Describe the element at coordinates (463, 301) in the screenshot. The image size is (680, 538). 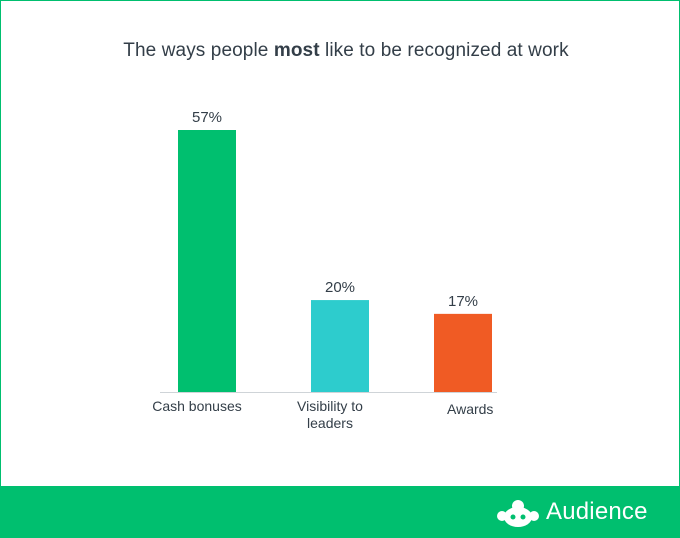
I see `bar-value-label: 17%` at that location.